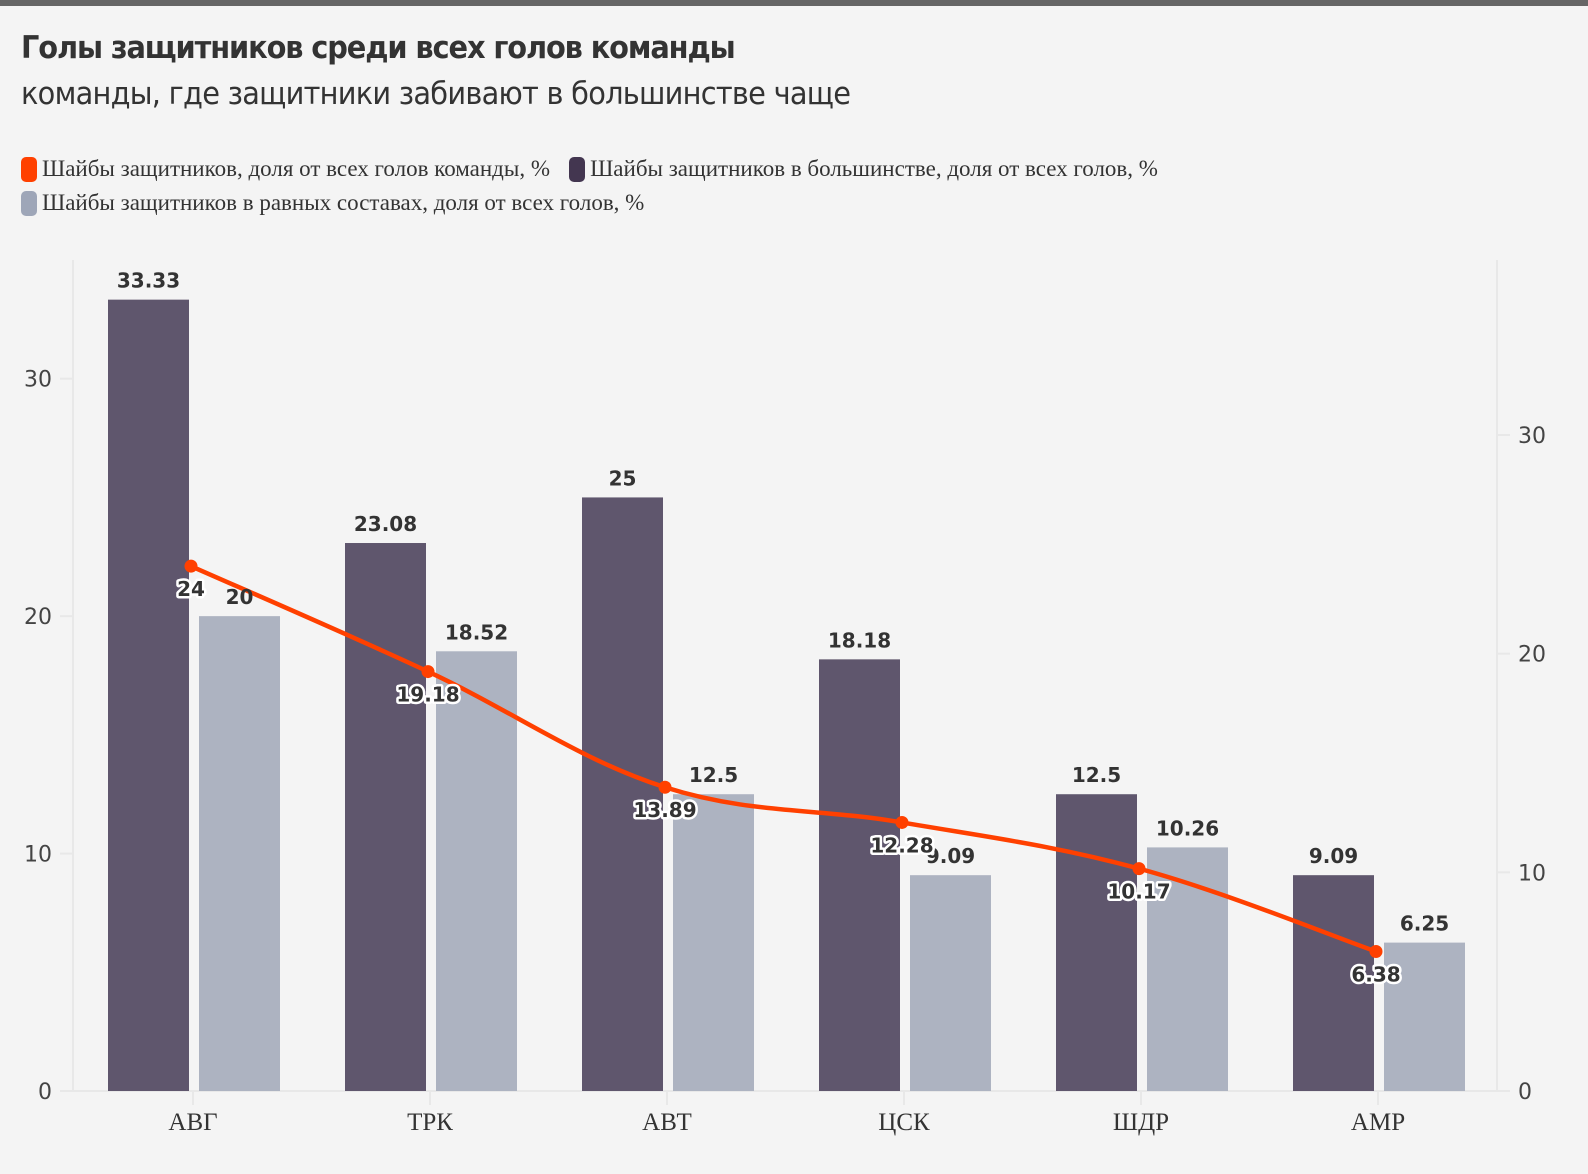  What do you see at coordinates (1141, 1122) in the screenshot?
I see `x-tick-label: ШДР` at bounding box center [1141, 1122].